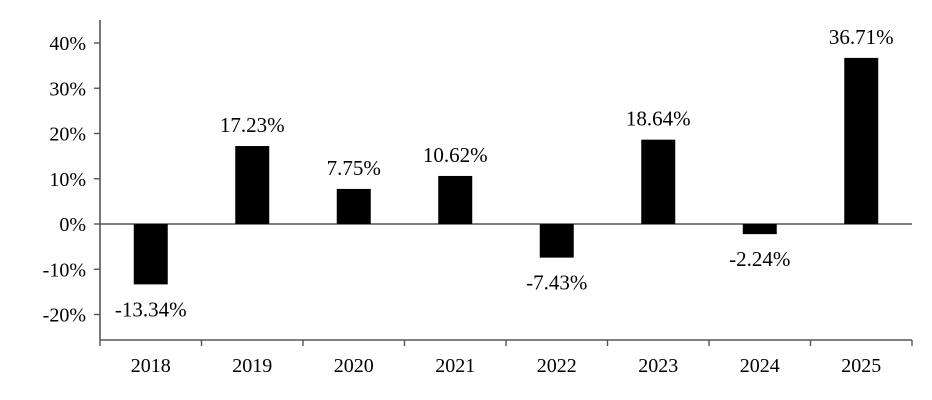 The height and width of the screenshot is (400, 932). I want to click on data-label-2021: 10.62%, so click(455, 155).